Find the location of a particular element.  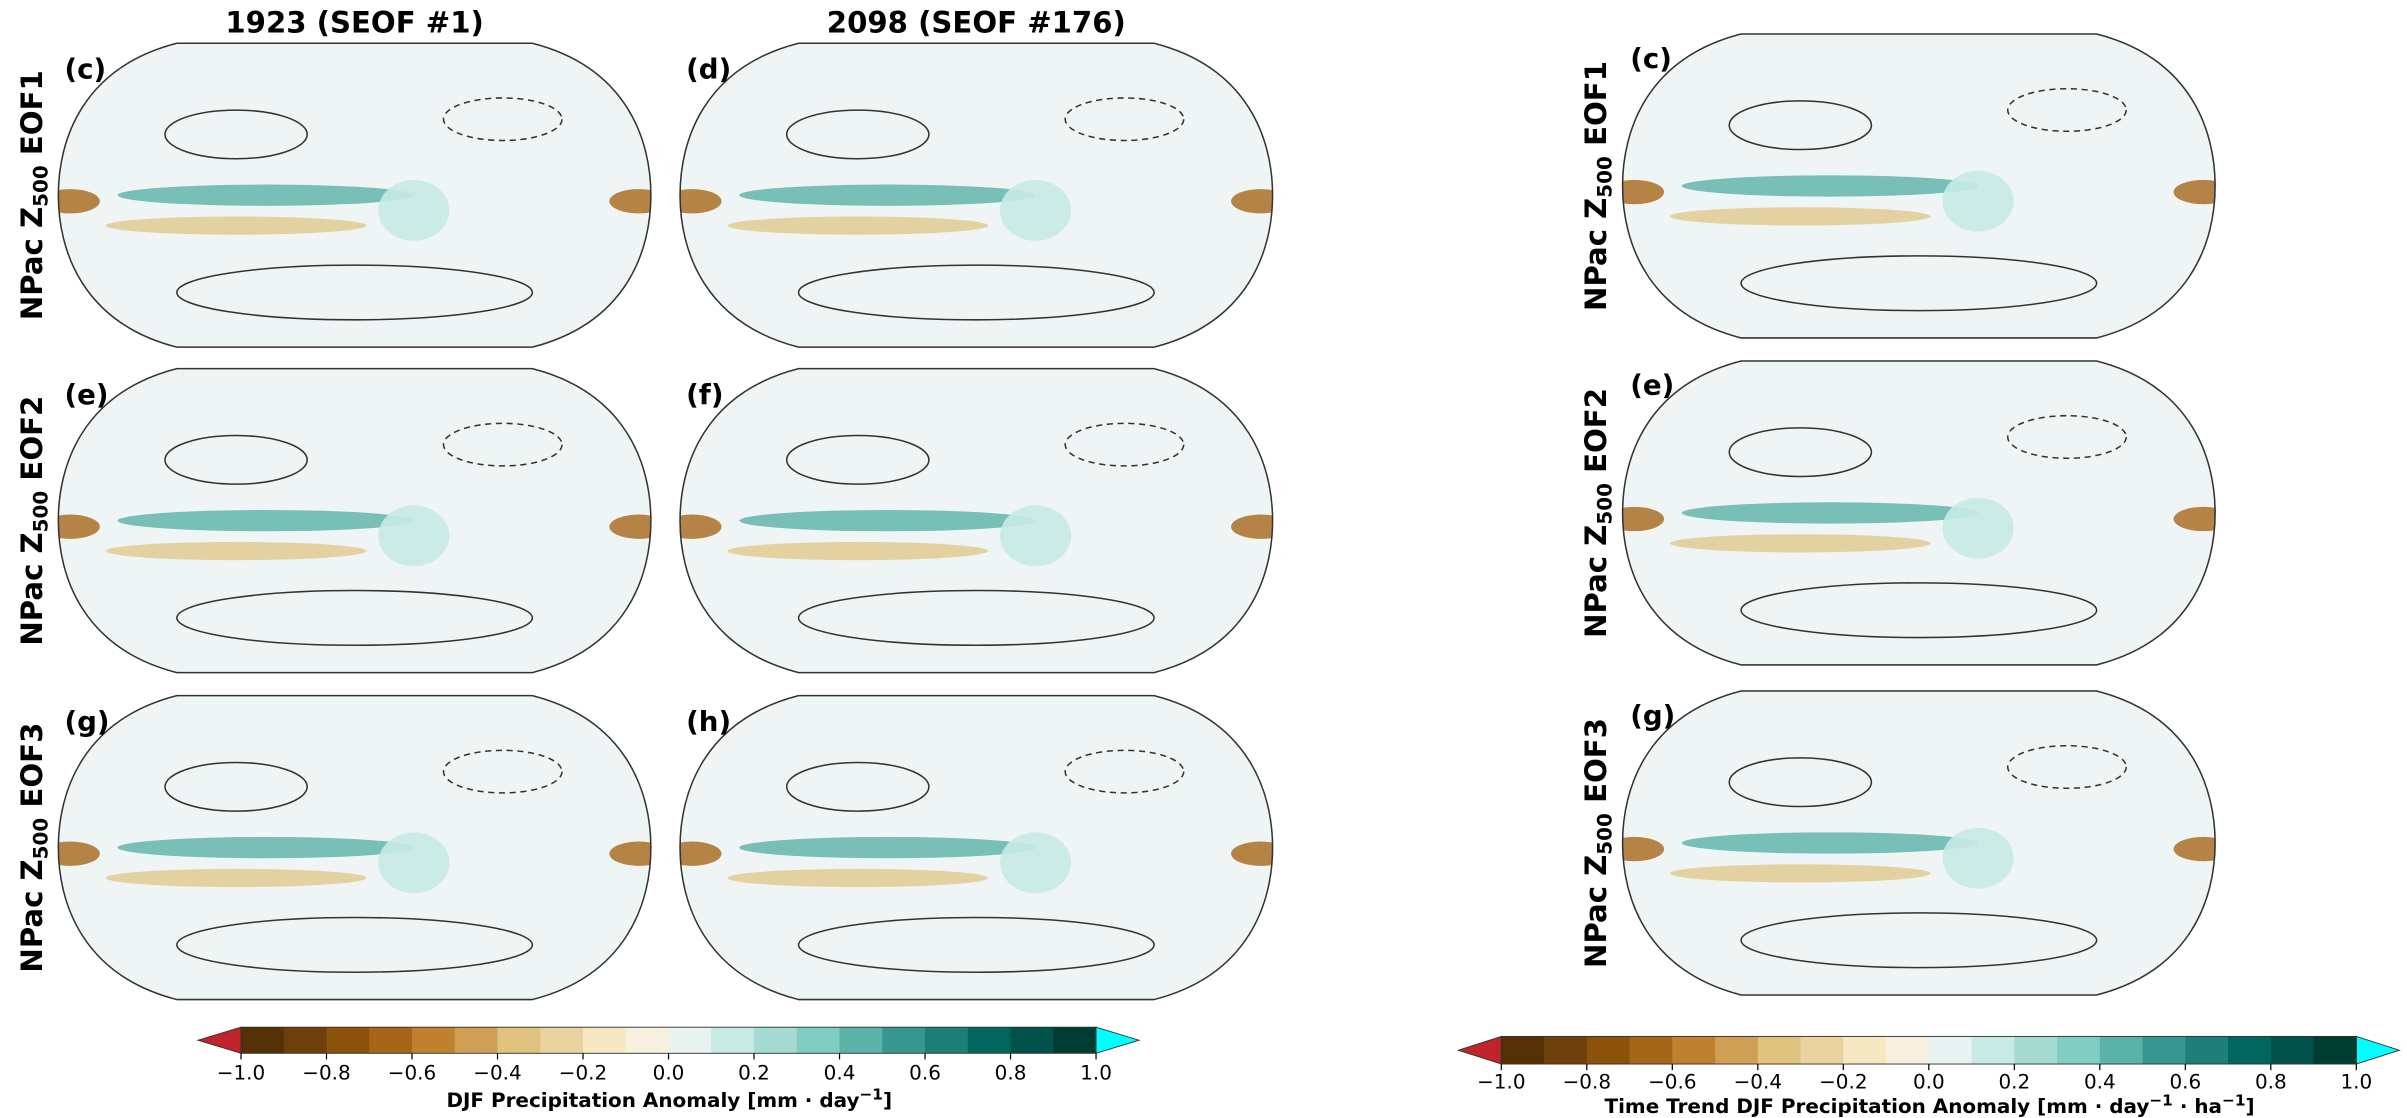

panel-label: (e) is located at coordinates (1652, 385).